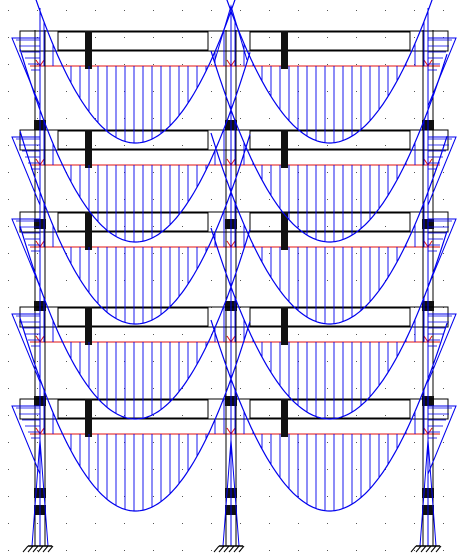  Describe the element at coordinates (234, 140) in the screenshot. I see `beam-outline` at that location.